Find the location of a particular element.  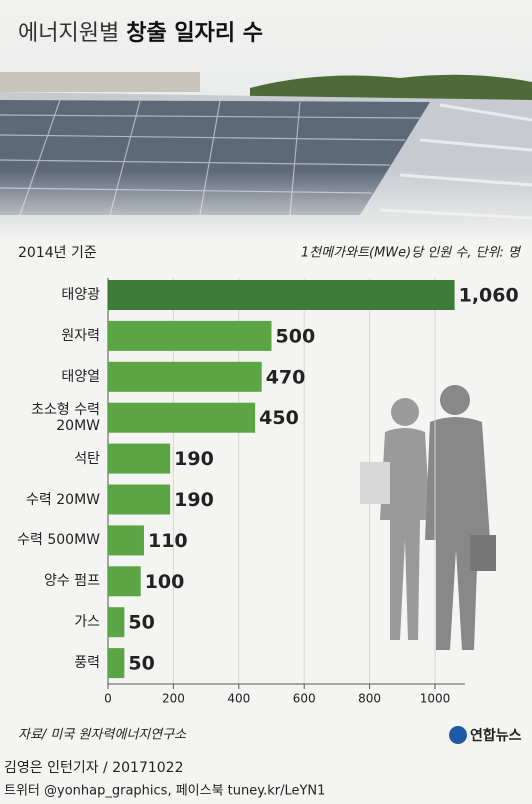

x-tick-label: 400 is located at coordinates (238, 699).